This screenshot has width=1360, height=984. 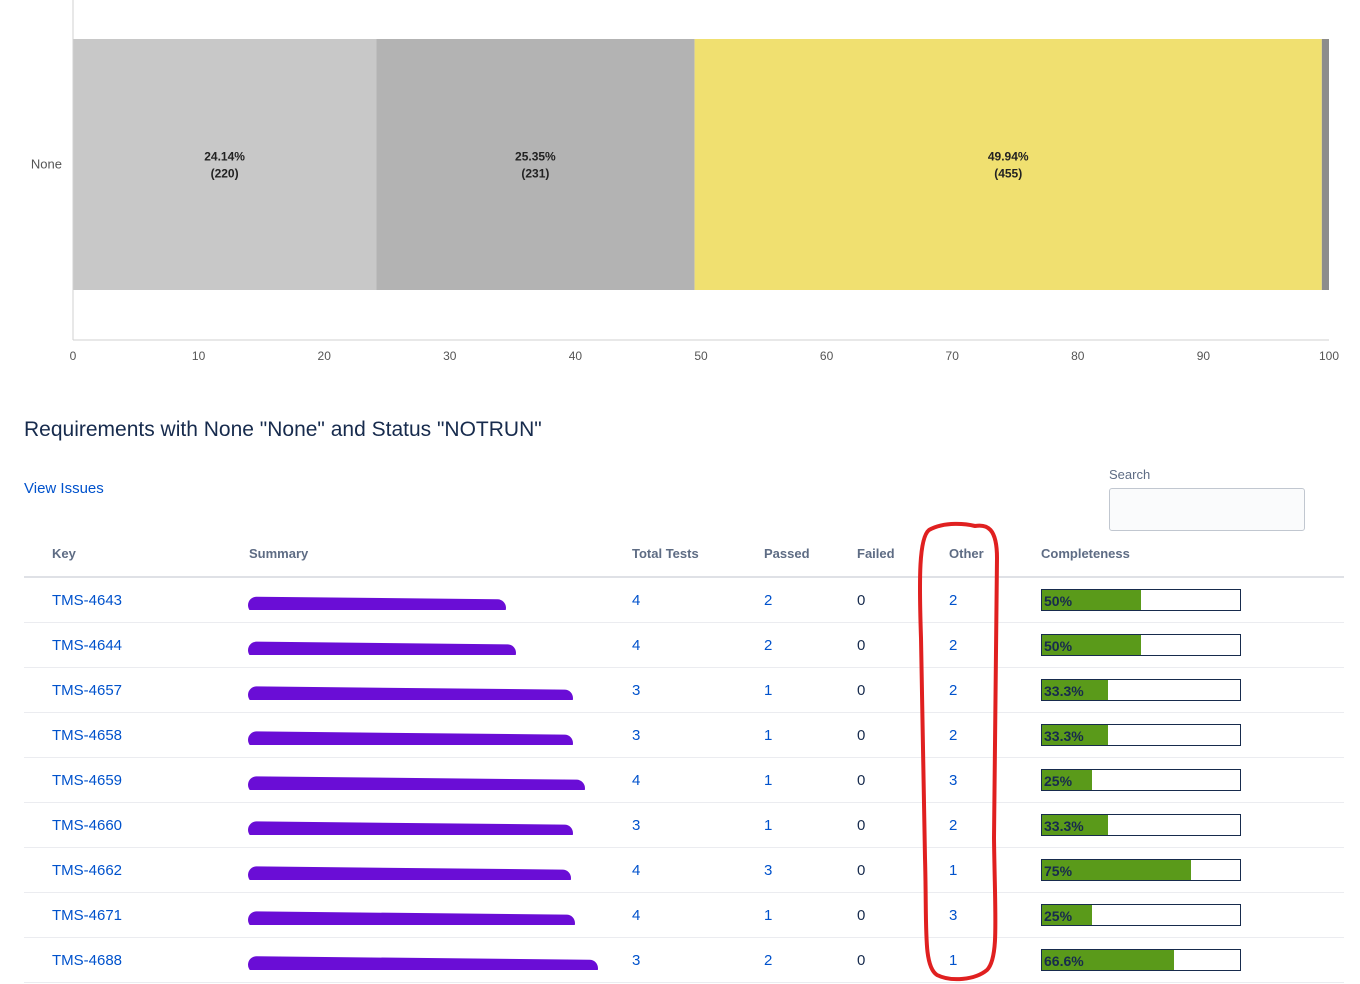 I want to click on table-row: TMS-4643 4 2 0 2 50%, so click(x=684, y=600).